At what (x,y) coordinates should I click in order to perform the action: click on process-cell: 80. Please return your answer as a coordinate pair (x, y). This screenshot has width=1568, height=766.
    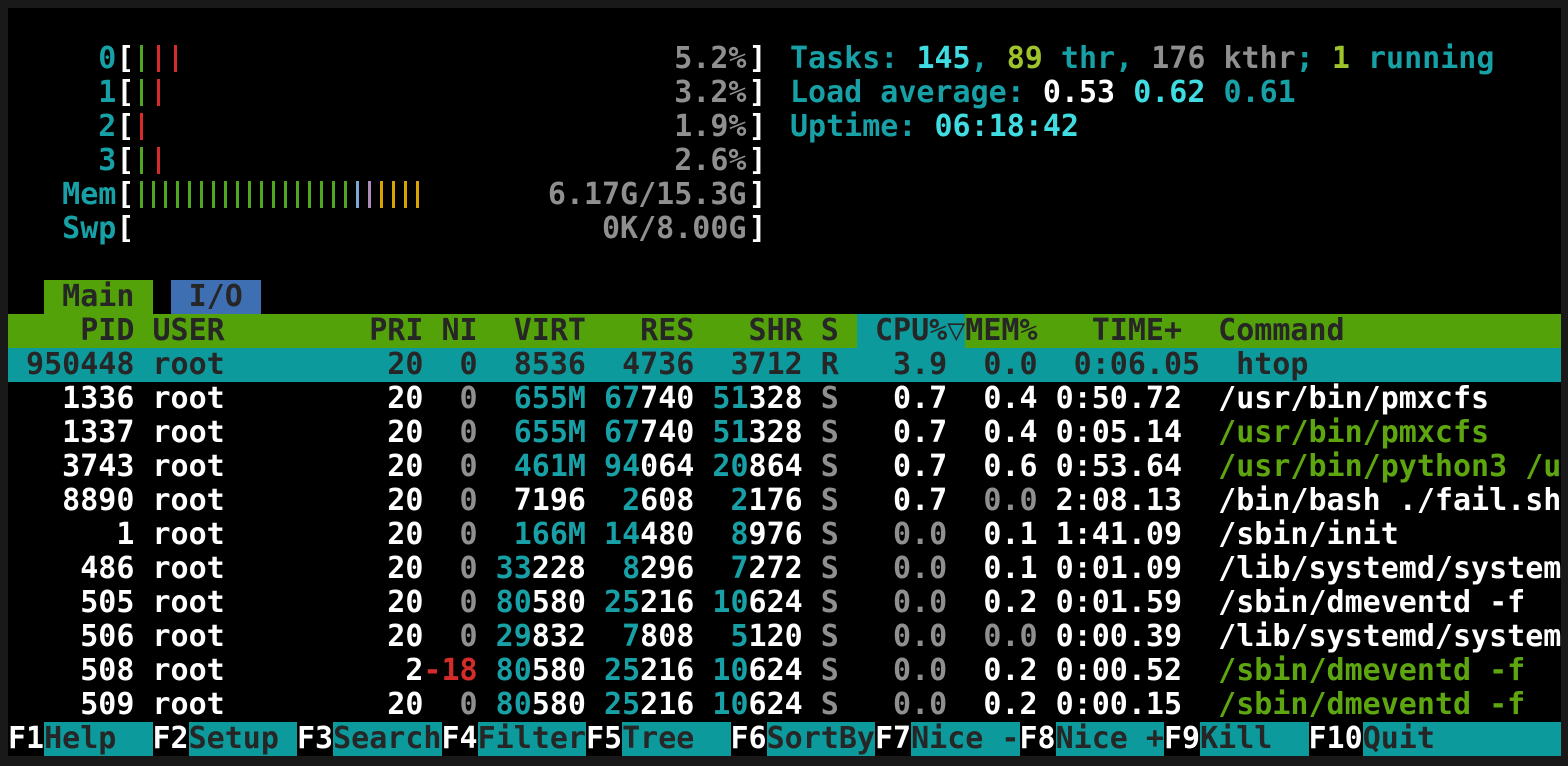
    Looking at the image, I should click on (513, 671).